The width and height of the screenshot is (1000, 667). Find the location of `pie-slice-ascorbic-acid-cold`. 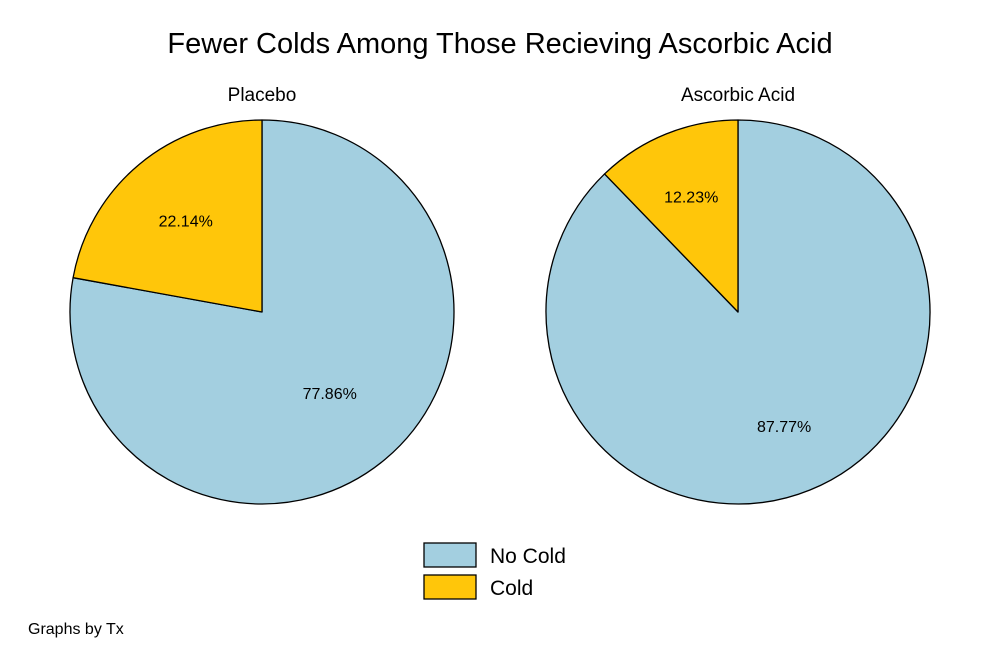

pie-slice-ascorbic-acid-cold is located at coordinates (671, 216).